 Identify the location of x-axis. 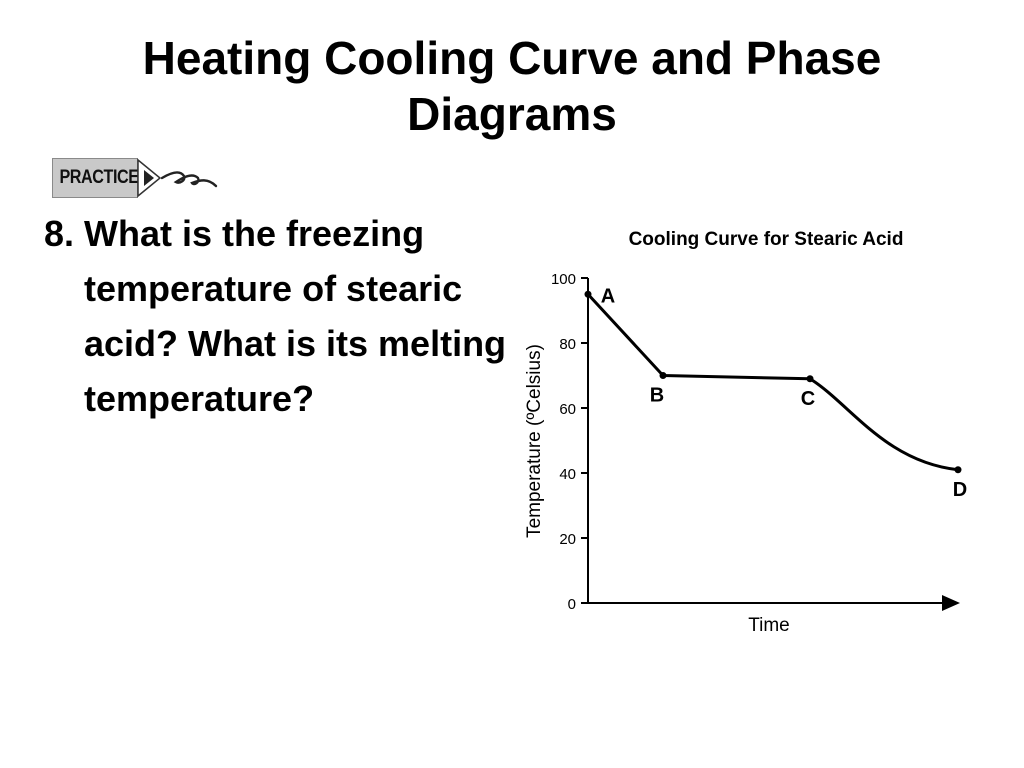
(774, 603).